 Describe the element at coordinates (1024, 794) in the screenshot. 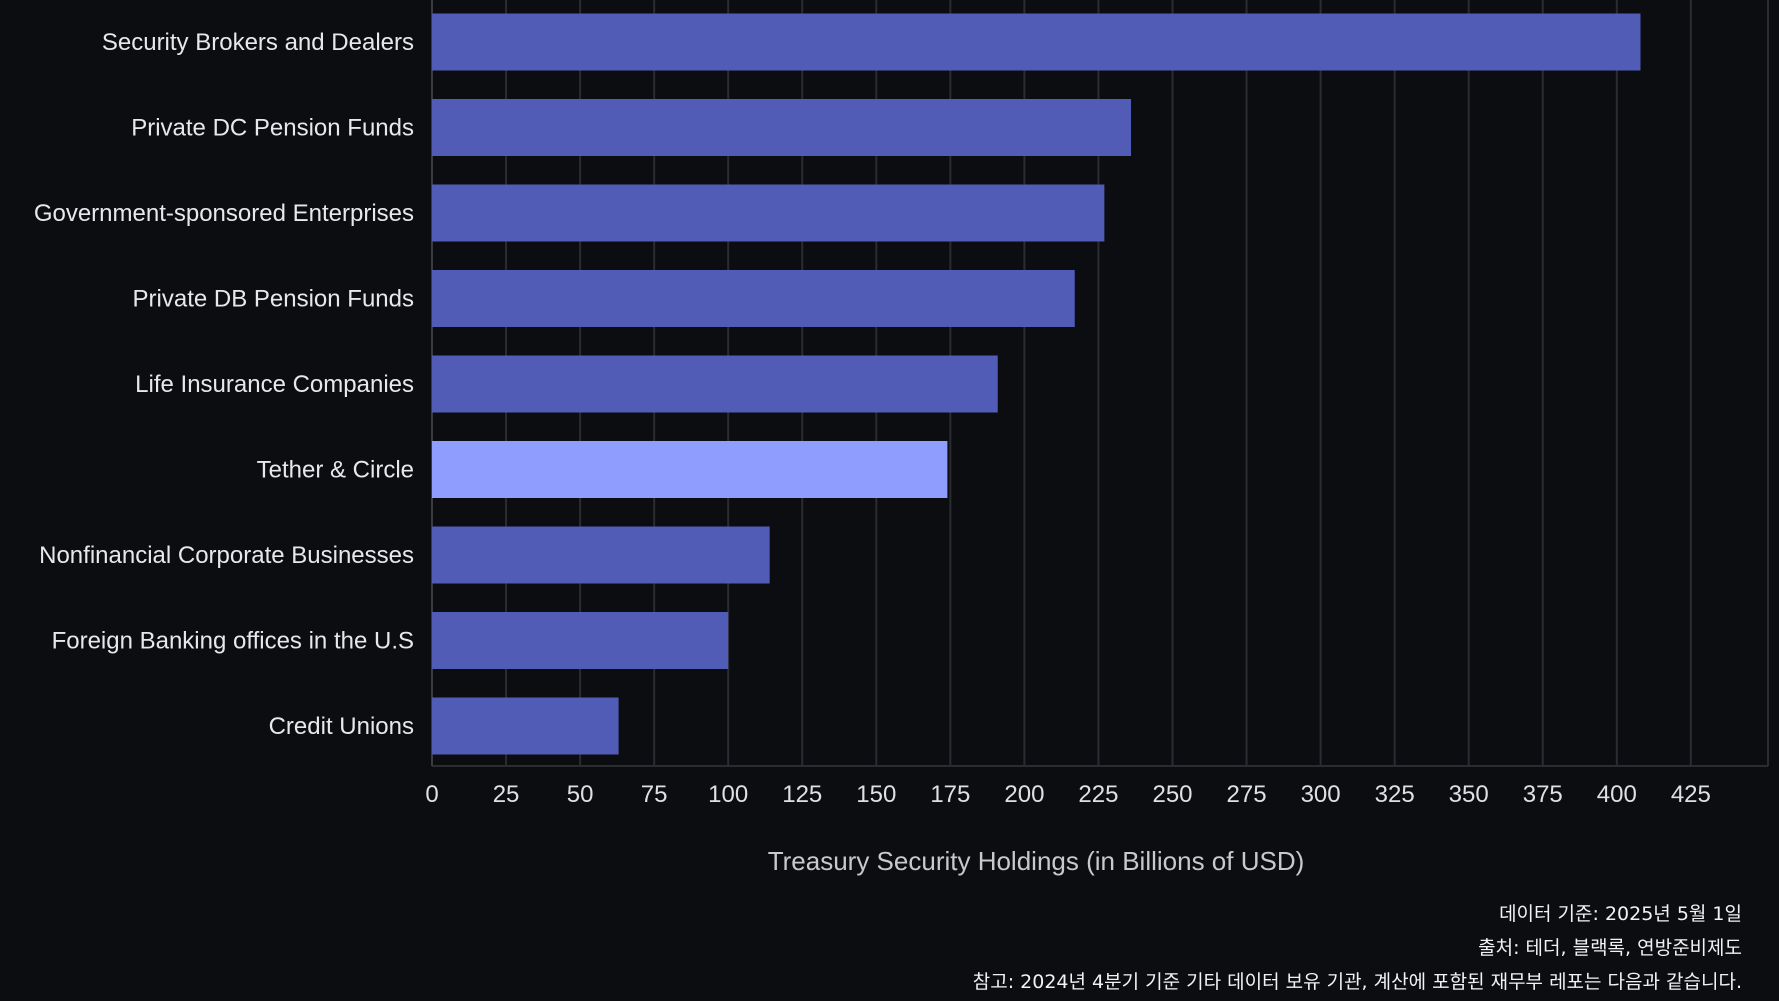

I see `x-tick-label: 200` at that location.